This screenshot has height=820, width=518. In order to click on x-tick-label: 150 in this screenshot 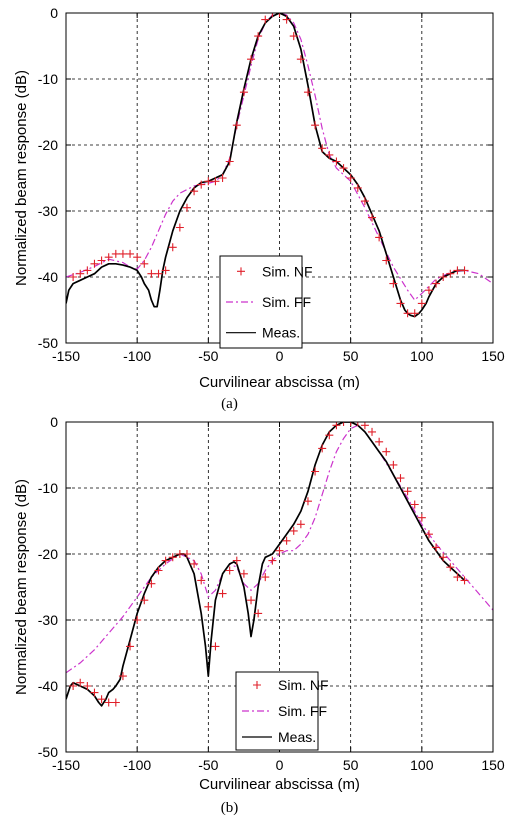, I will do `click(493, 765)`.